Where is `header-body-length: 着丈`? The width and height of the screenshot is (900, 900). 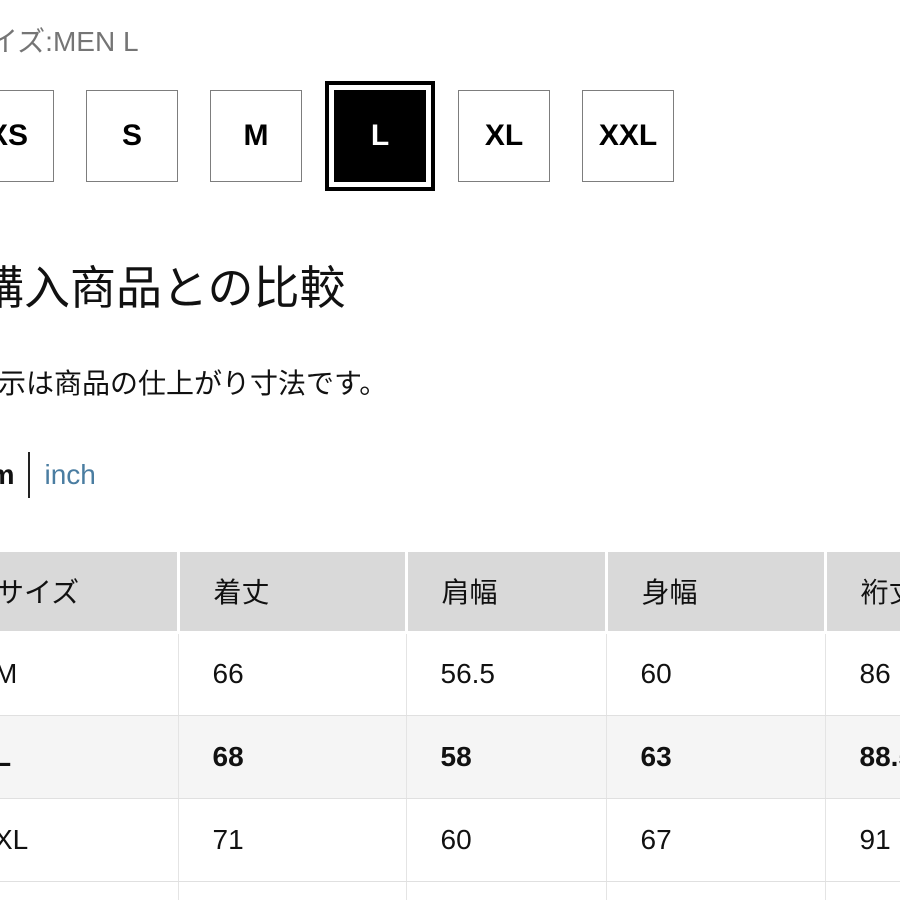
header-body-length: 着丈 is located at coordinates (293, 593).